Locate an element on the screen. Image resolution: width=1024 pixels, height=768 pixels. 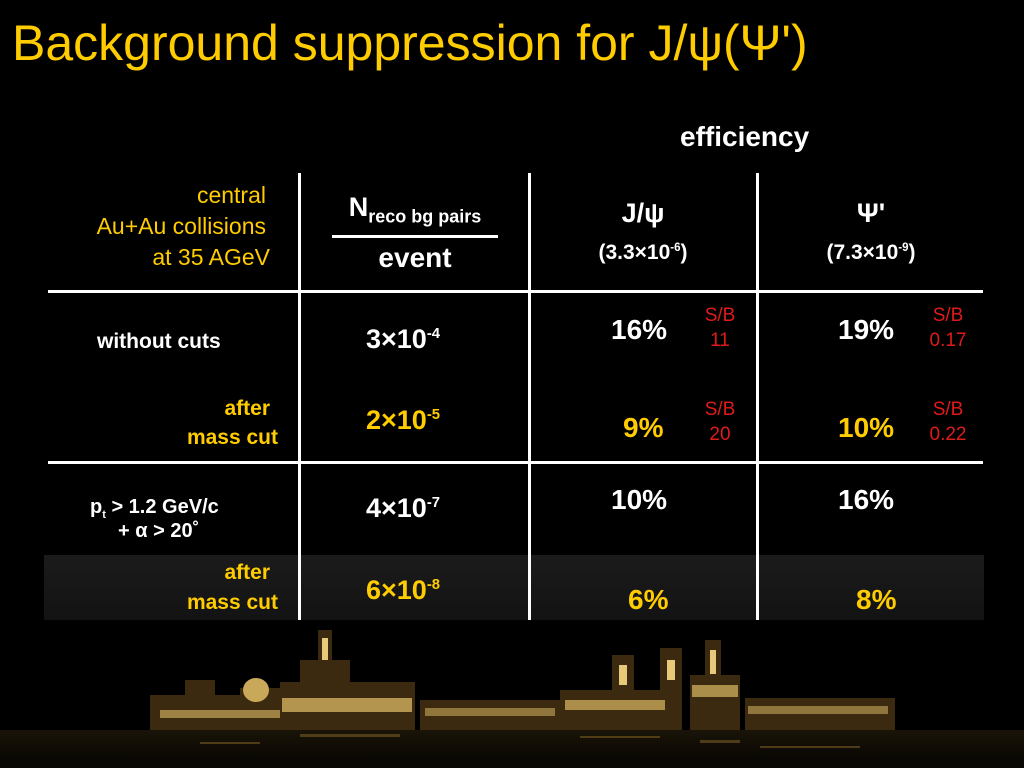
row4-label: after mass cut is located at coordinates (232, 588).